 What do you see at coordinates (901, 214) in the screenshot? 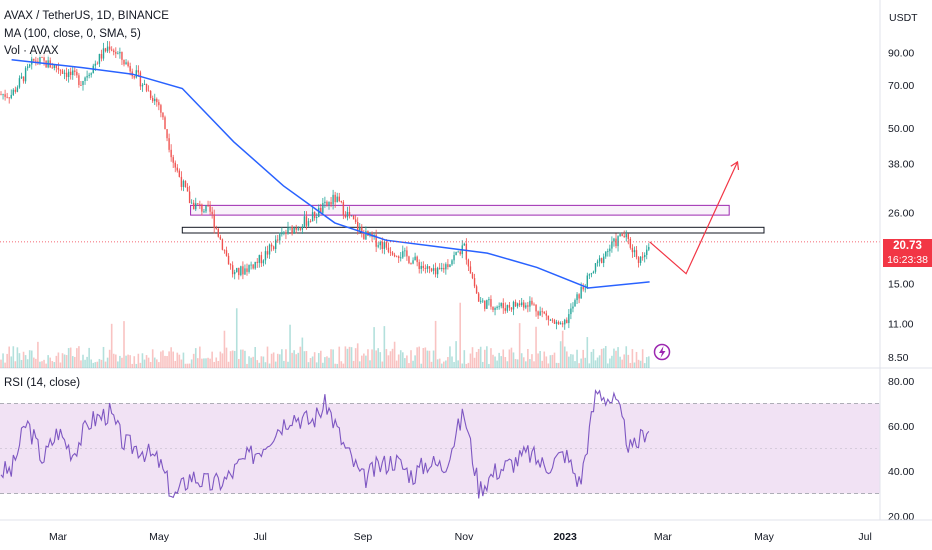
I see `price-tick-label: 26.00` at bounding box center [901, 214].